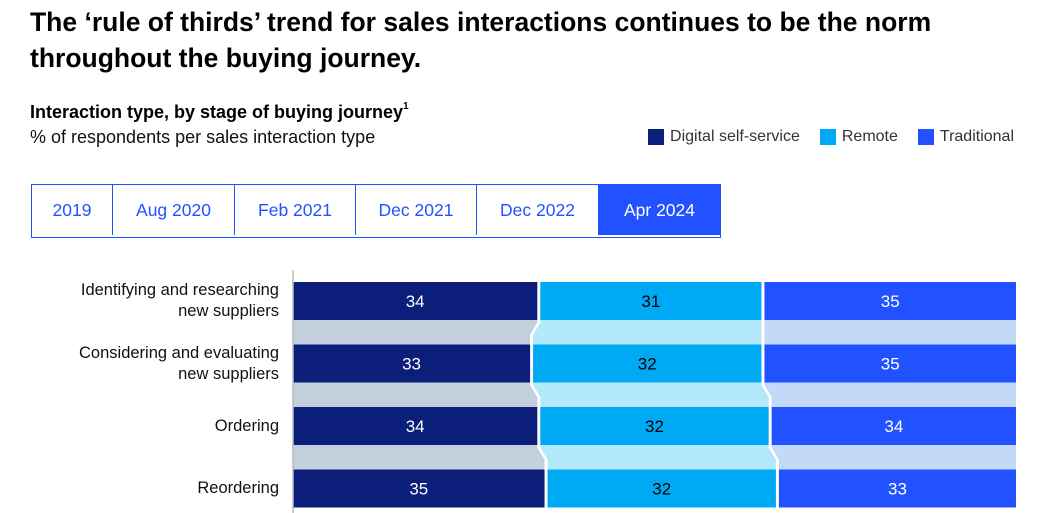  I want to click on legend-label-traditional: Traditional, so click(976, 136).